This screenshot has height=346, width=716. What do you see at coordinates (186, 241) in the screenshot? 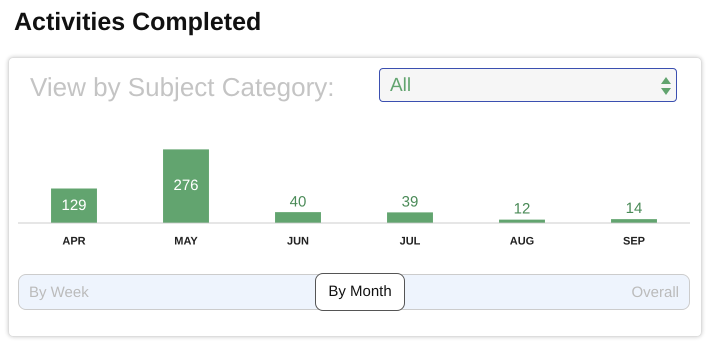
I see `x-tick-label: MAY` at bounding box center [186, 241].